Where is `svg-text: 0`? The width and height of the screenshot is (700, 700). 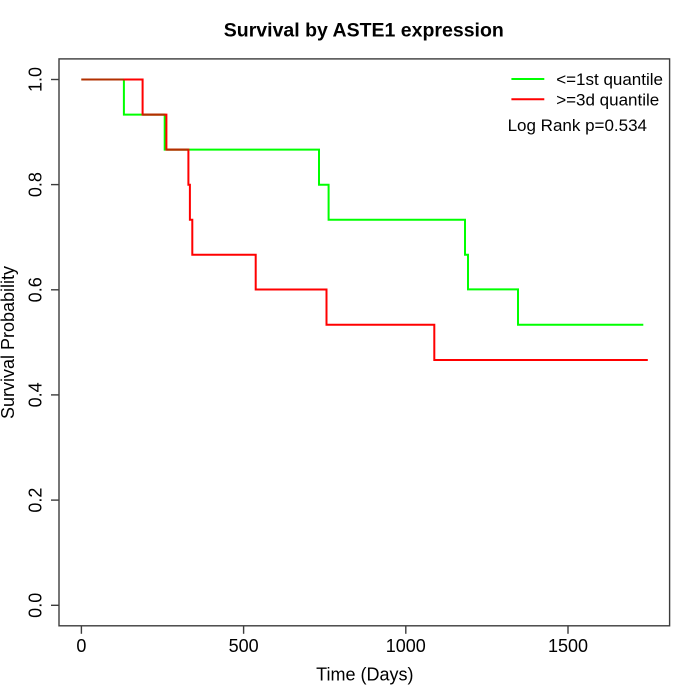 svg-text: 0 is located at coordinates (81, 646).